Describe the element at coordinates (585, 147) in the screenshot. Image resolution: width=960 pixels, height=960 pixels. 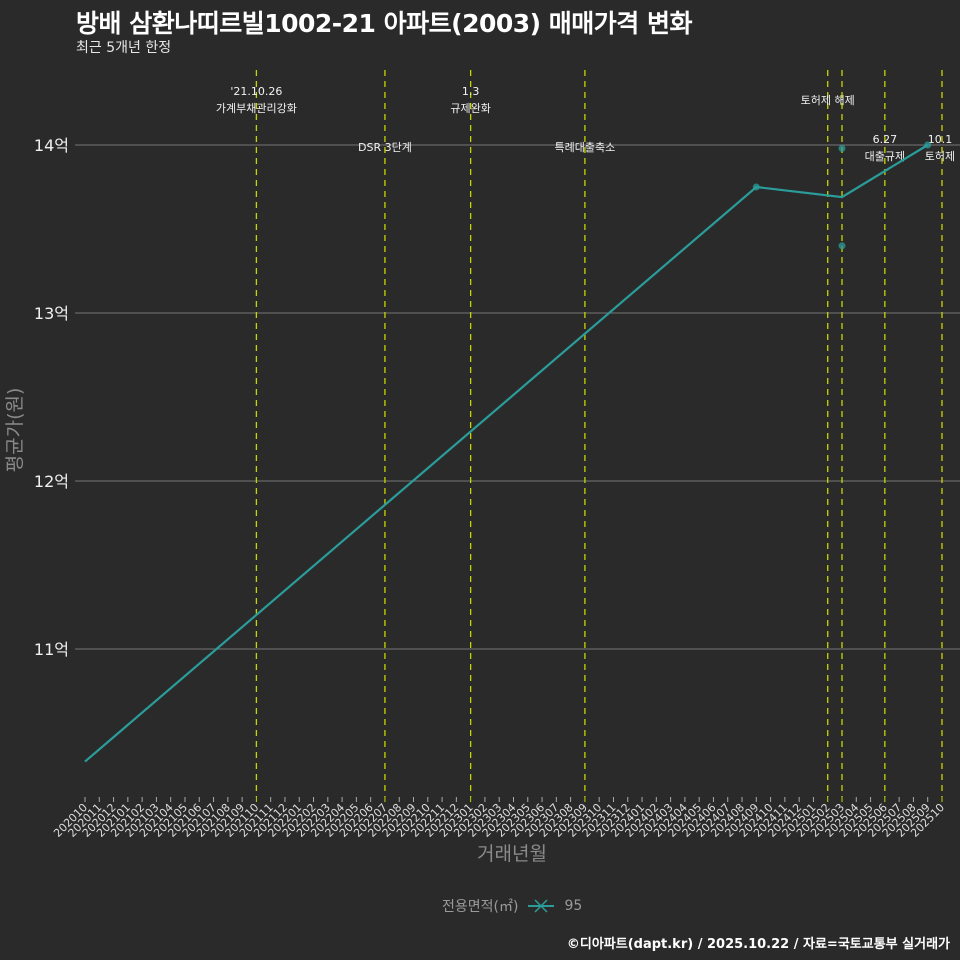
I see `event-annotation: 특례대출축소` at that location.